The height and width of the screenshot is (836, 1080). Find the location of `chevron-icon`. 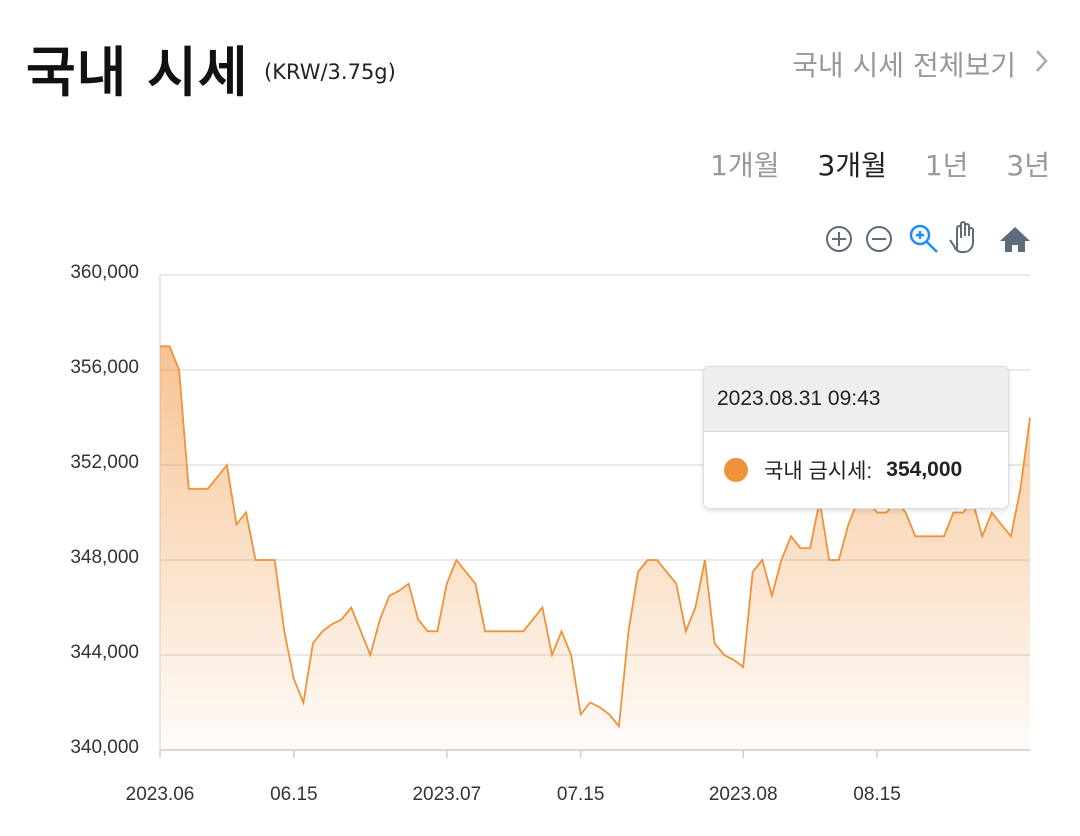

chevron-icon is located at coordinates (1042, 61).